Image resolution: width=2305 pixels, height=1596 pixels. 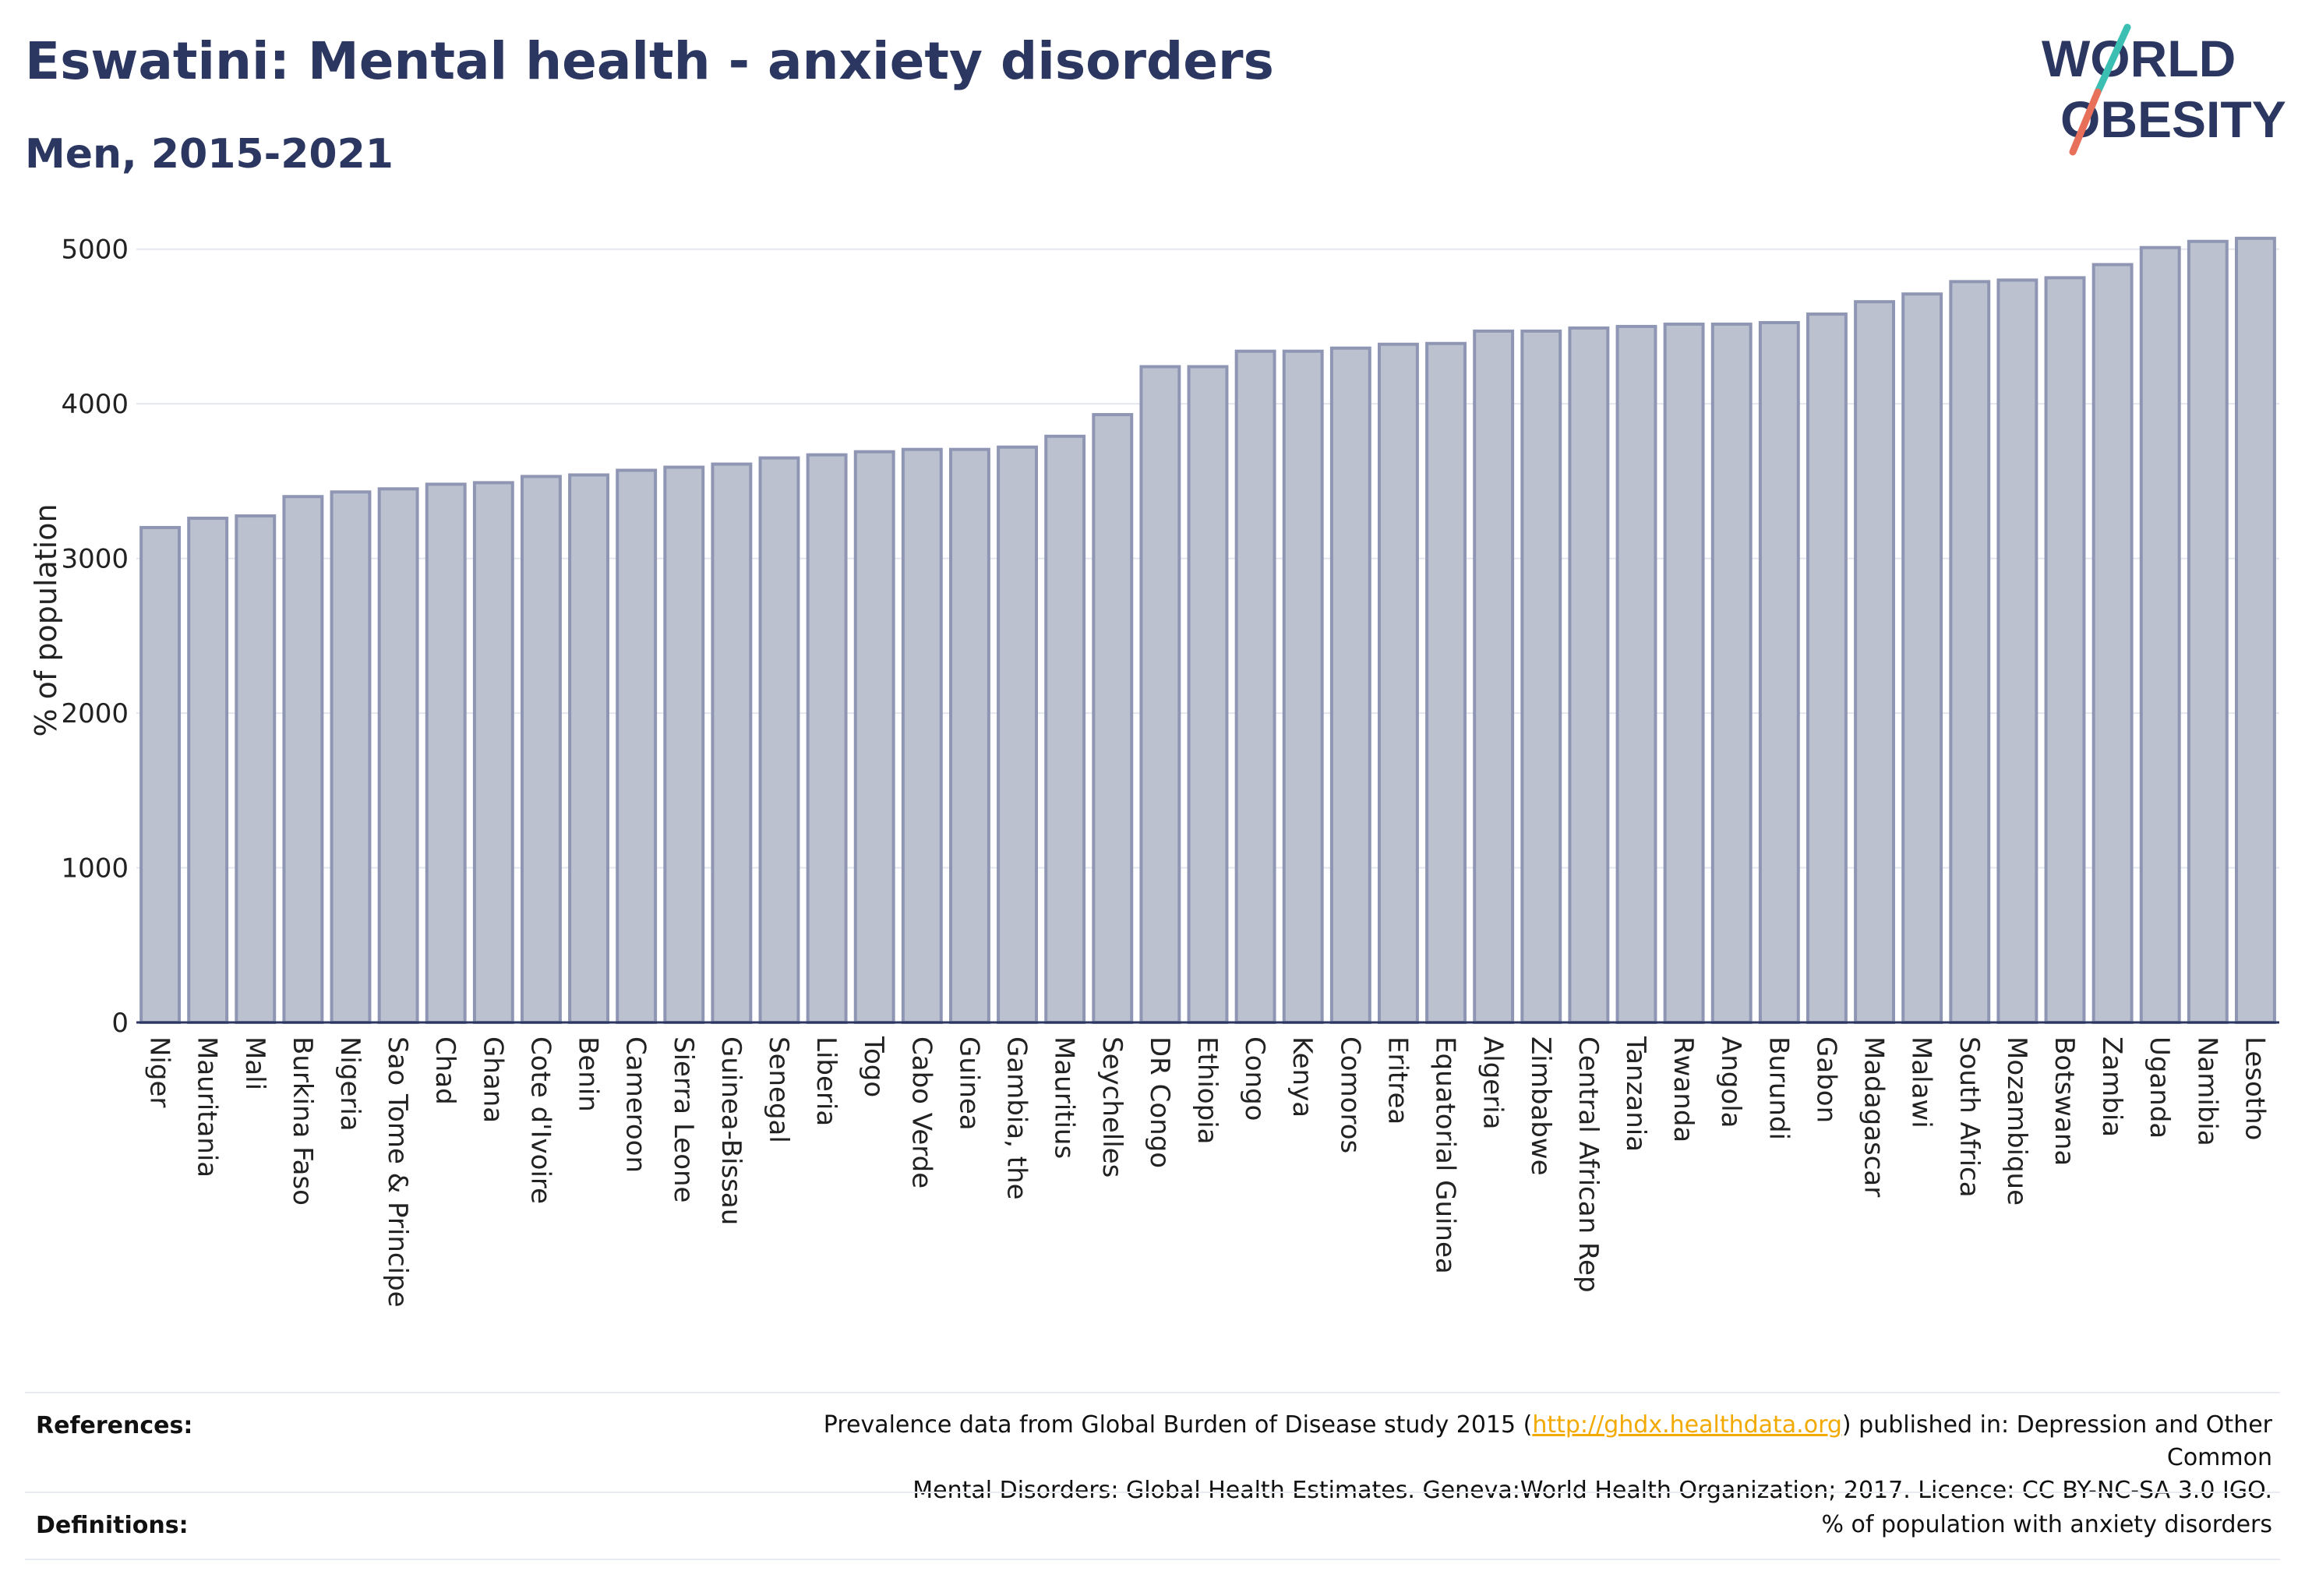 I want to click on x-tick-label: Chad, so click(x=445, y=1070).